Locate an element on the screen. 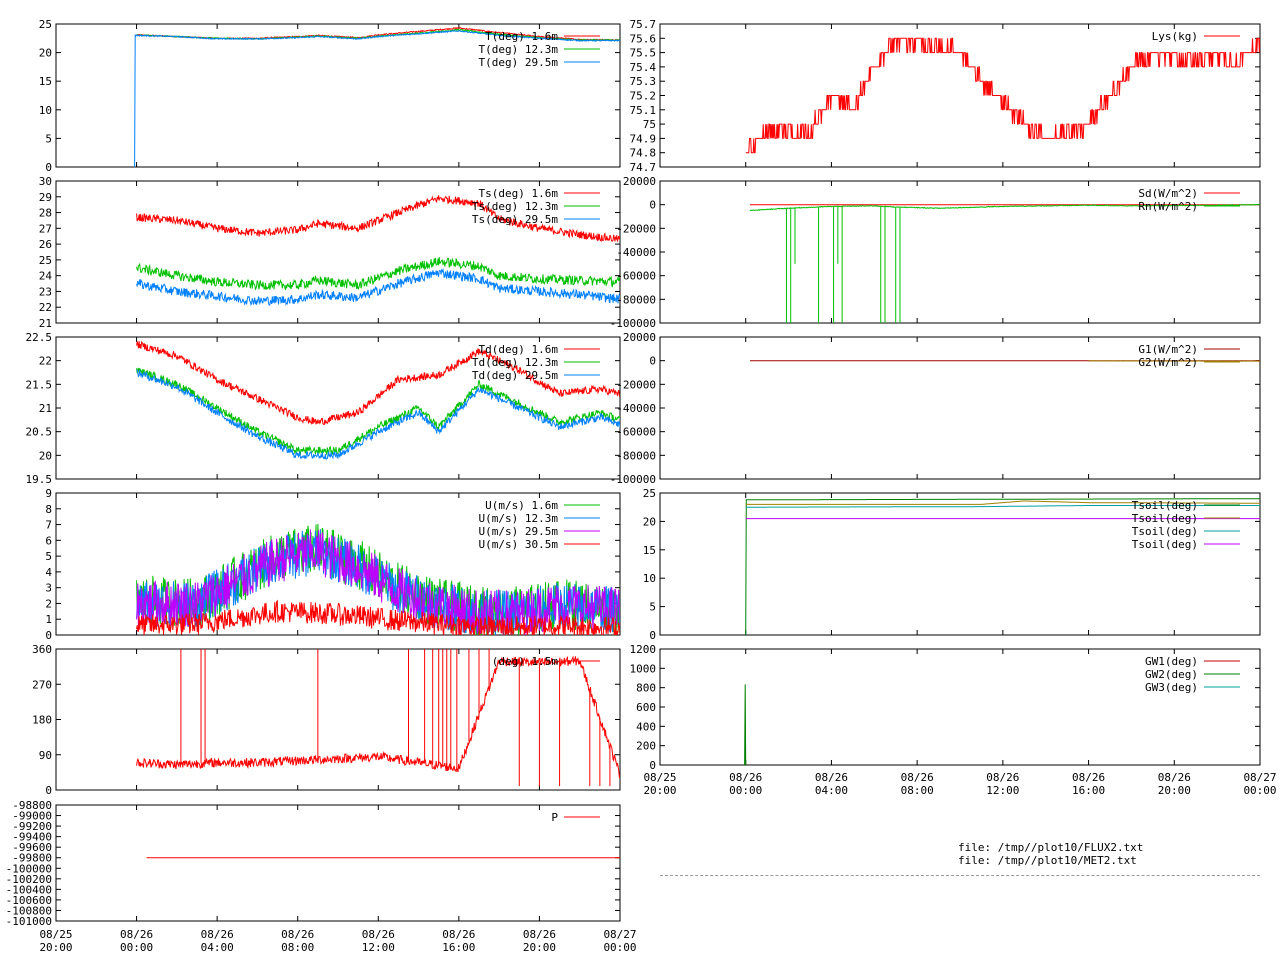 This screenshot has height=960, width=1280. legend-entry: T(deg) 29.5m is located at coordinates (519, 62).